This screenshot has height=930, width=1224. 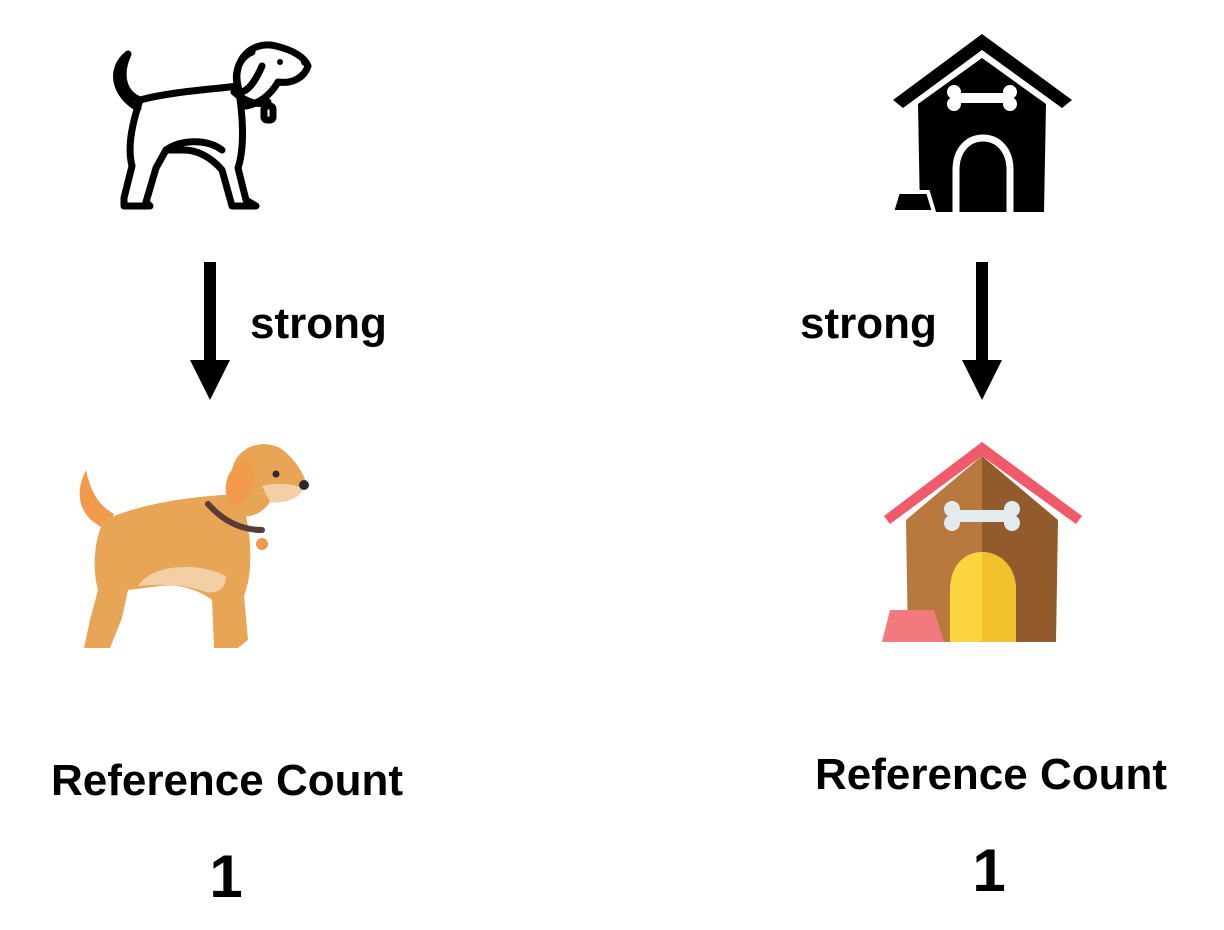 What do you see at coordinates (982, 542) in the screenshot?
I see `doghouse-color-icon` at bounding box center [982, 542].